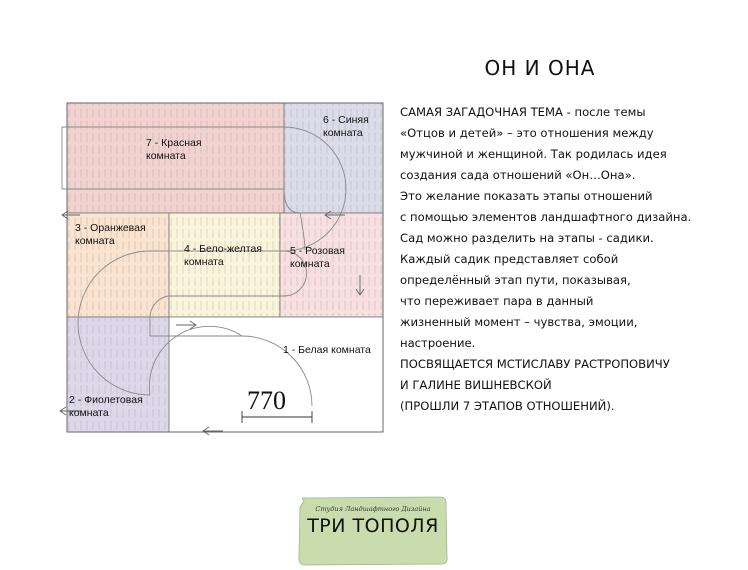  I want to click on description-line: Сад можно разделить на этапы - садики., so click(527, 238).